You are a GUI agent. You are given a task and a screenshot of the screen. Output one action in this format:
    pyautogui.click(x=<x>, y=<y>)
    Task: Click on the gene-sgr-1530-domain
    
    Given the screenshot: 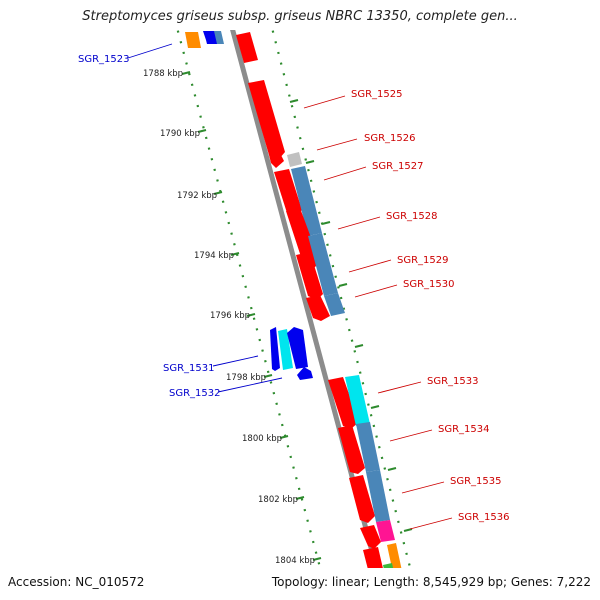 What is the action you would take?
    pyautogui.click(x=334, y=304)
    